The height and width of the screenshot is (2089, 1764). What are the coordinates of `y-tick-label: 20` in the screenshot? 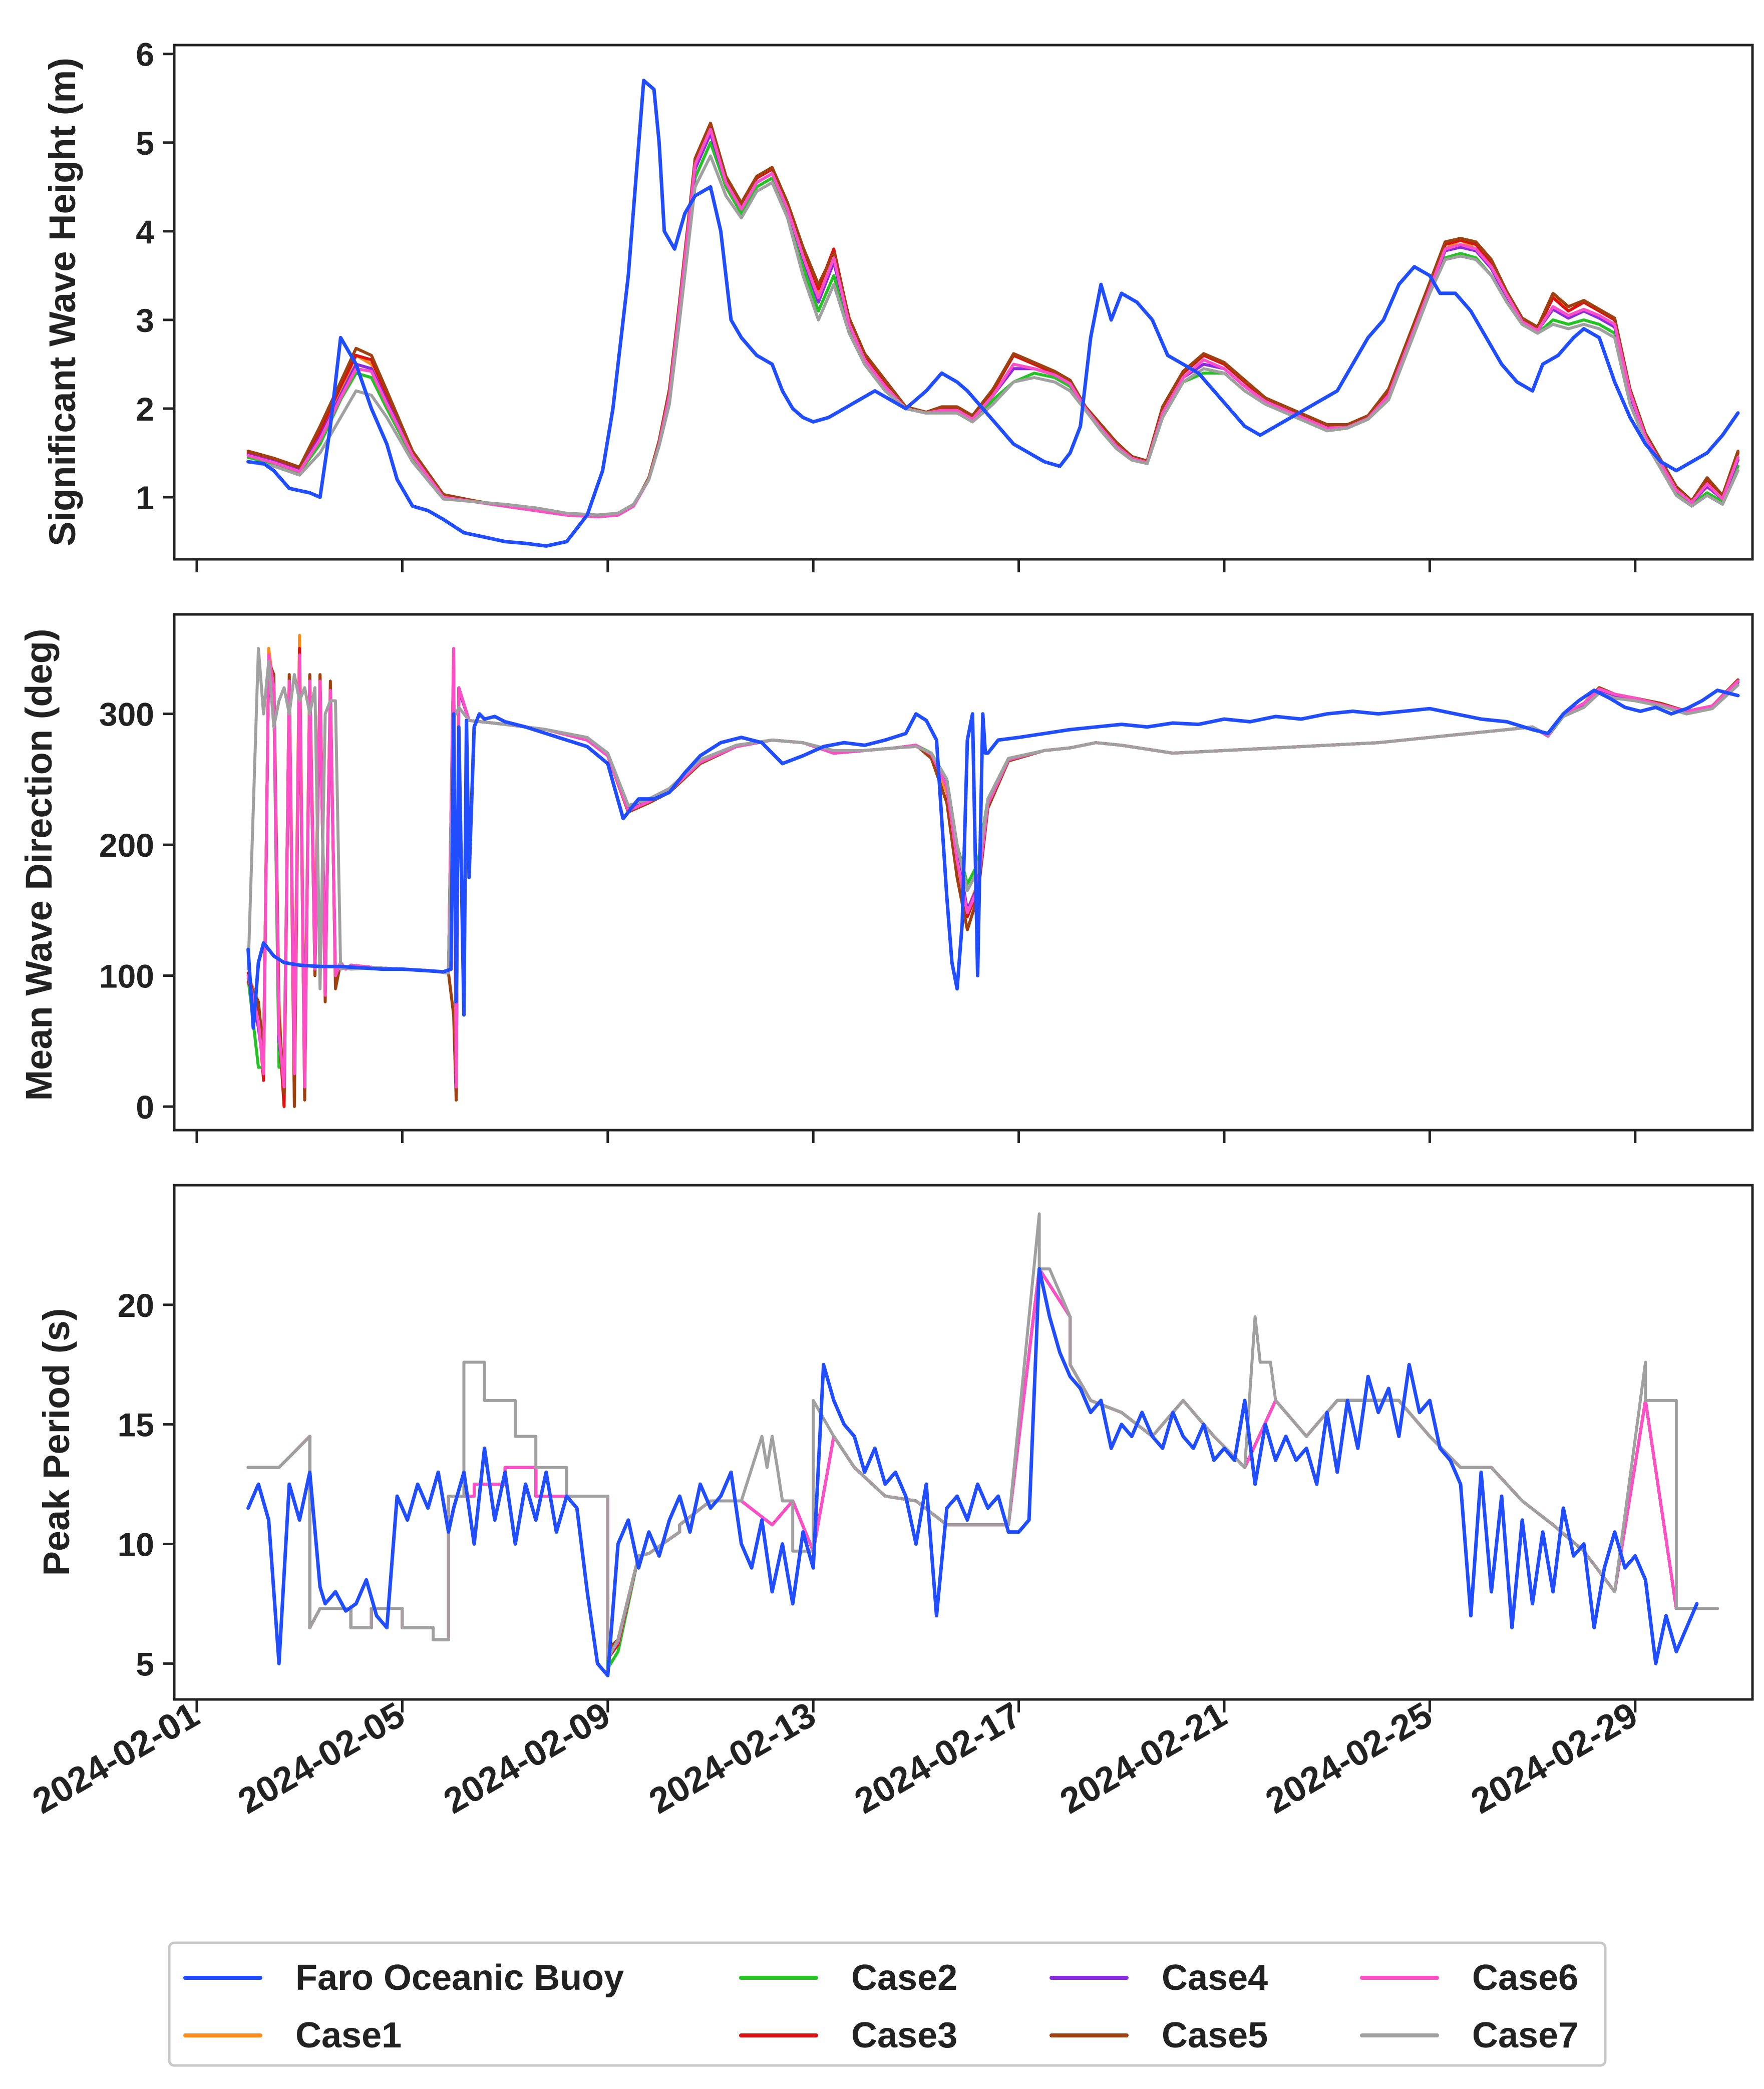 It's located at (136, 1305).